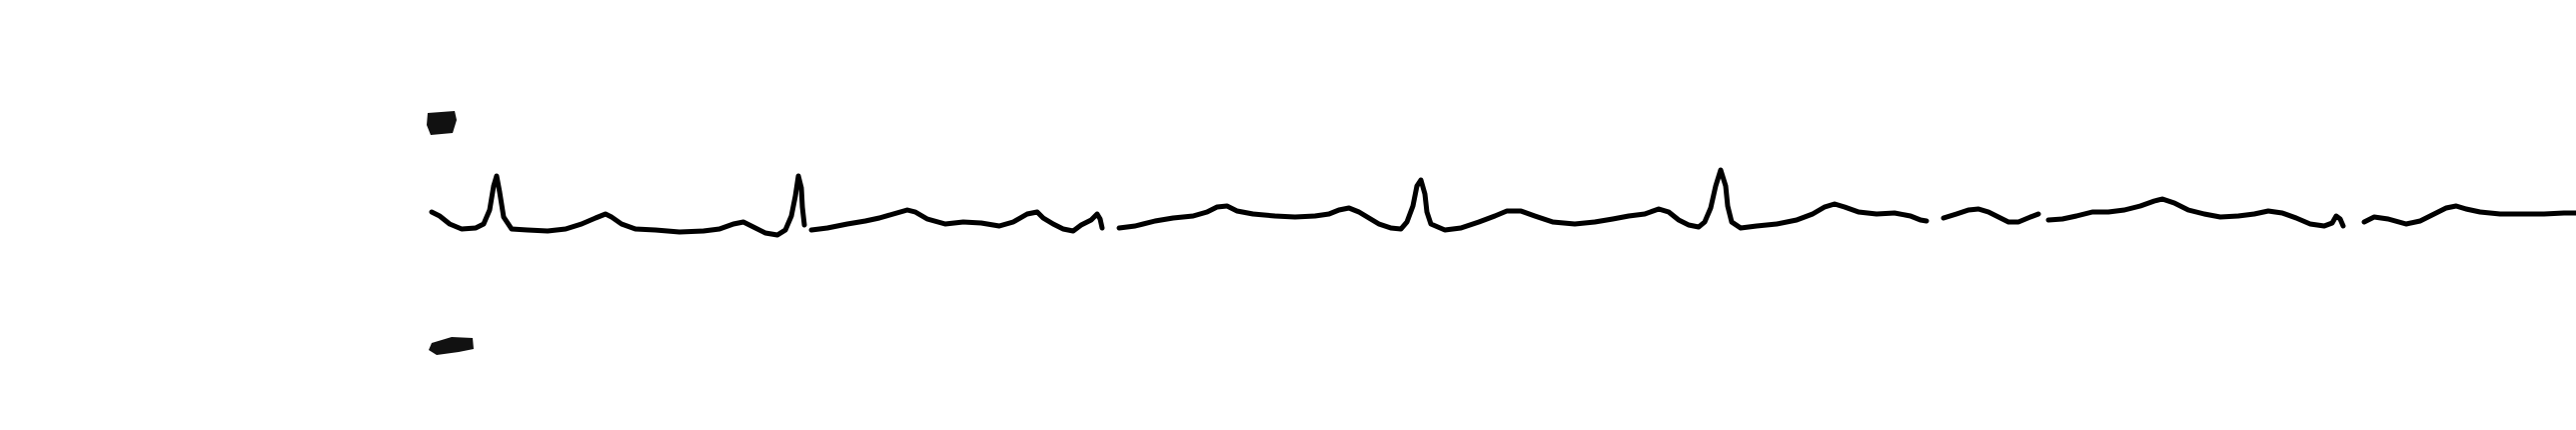 The image size is (2576, 430). I want to click on ecg-trace, so click(1502, 202).